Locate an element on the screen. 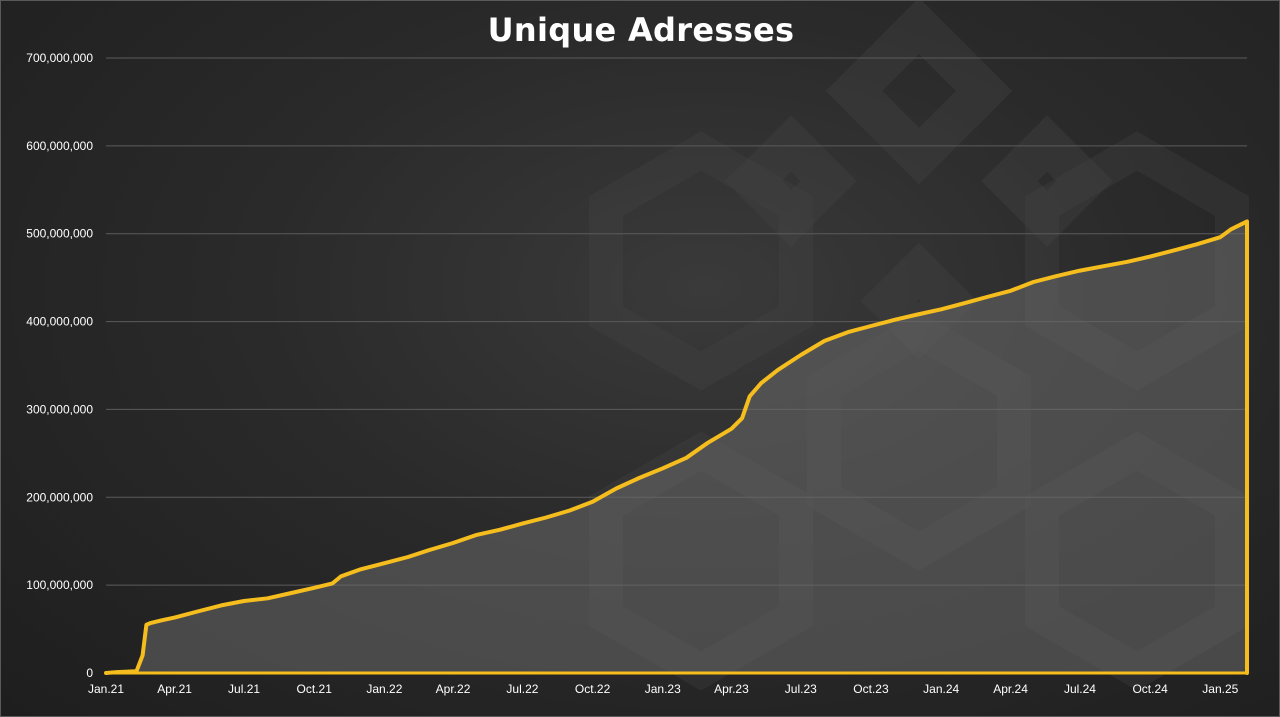 This screenshot has height=717, width=1280. x-tick-label: Jan.24 is located at coordinates (941, 689).